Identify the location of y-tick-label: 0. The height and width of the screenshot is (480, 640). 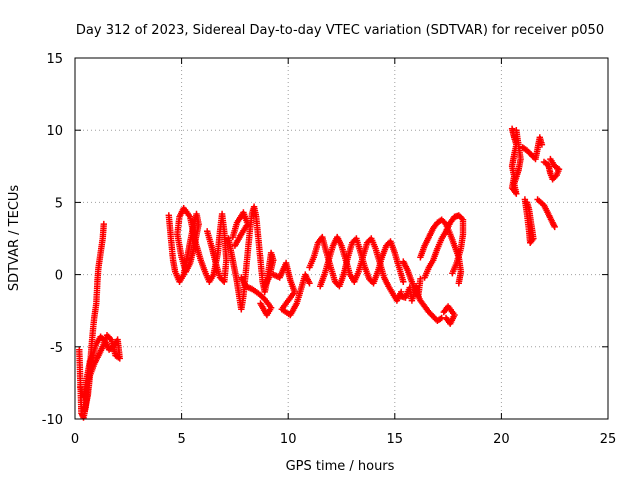
(59, 276).